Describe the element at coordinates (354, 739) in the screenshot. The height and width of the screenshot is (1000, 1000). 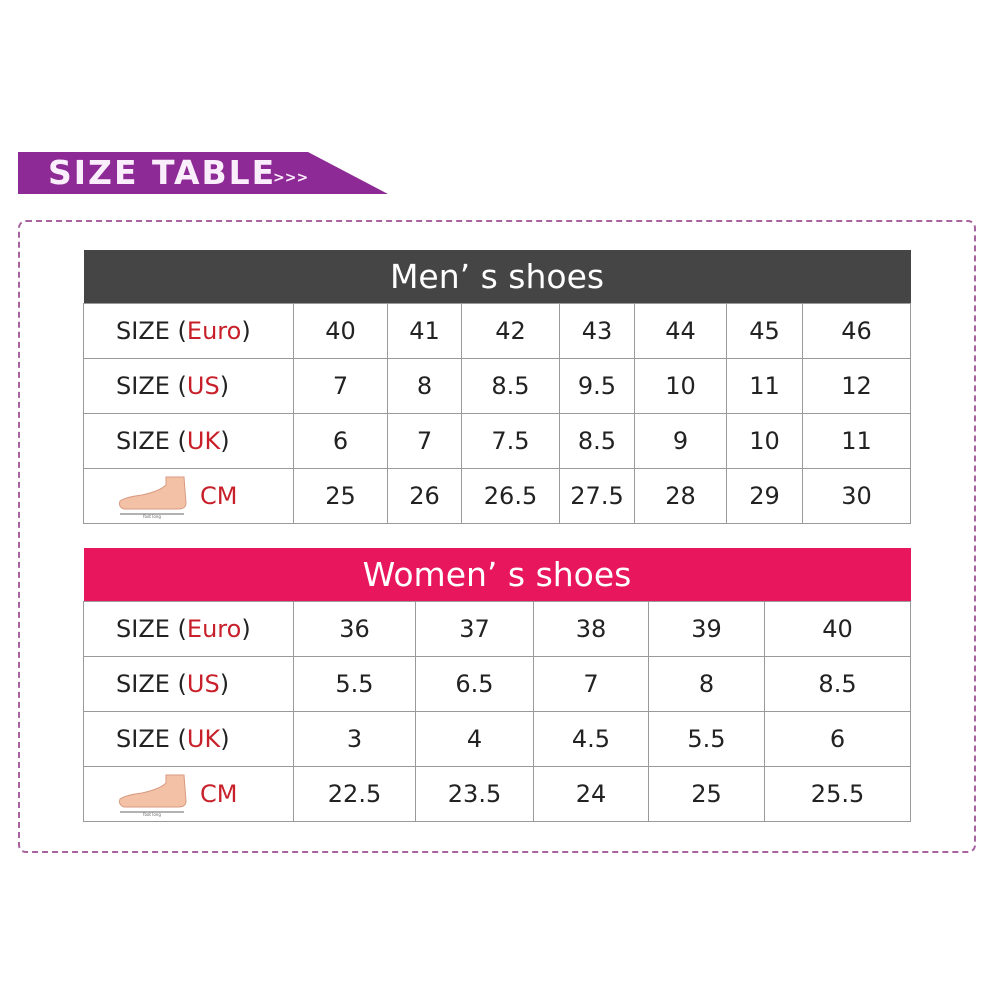
I see `size-cell: 3` at that location.